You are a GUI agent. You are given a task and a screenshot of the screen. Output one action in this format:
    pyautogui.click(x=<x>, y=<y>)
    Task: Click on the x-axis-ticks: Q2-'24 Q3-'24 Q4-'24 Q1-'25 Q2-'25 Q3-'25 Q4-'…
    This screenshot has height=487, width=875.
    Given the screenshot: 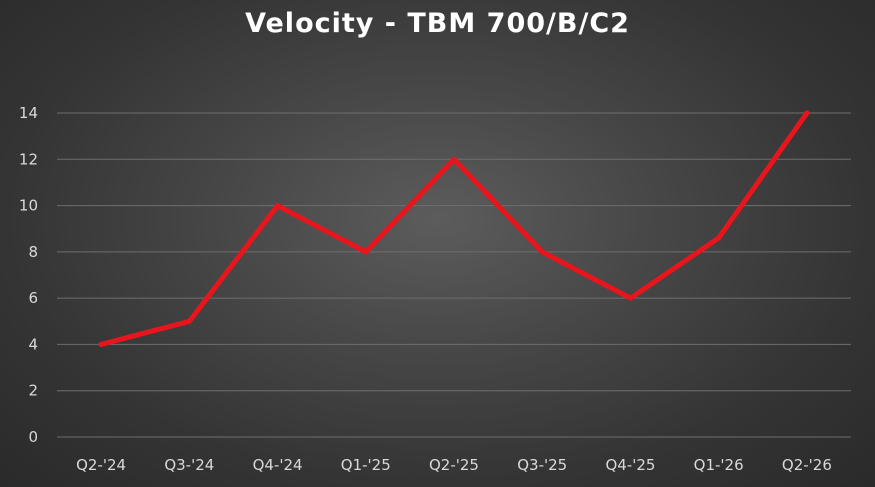 What is the action you would take?
    pyautogui.click(x=454, y=465)
    